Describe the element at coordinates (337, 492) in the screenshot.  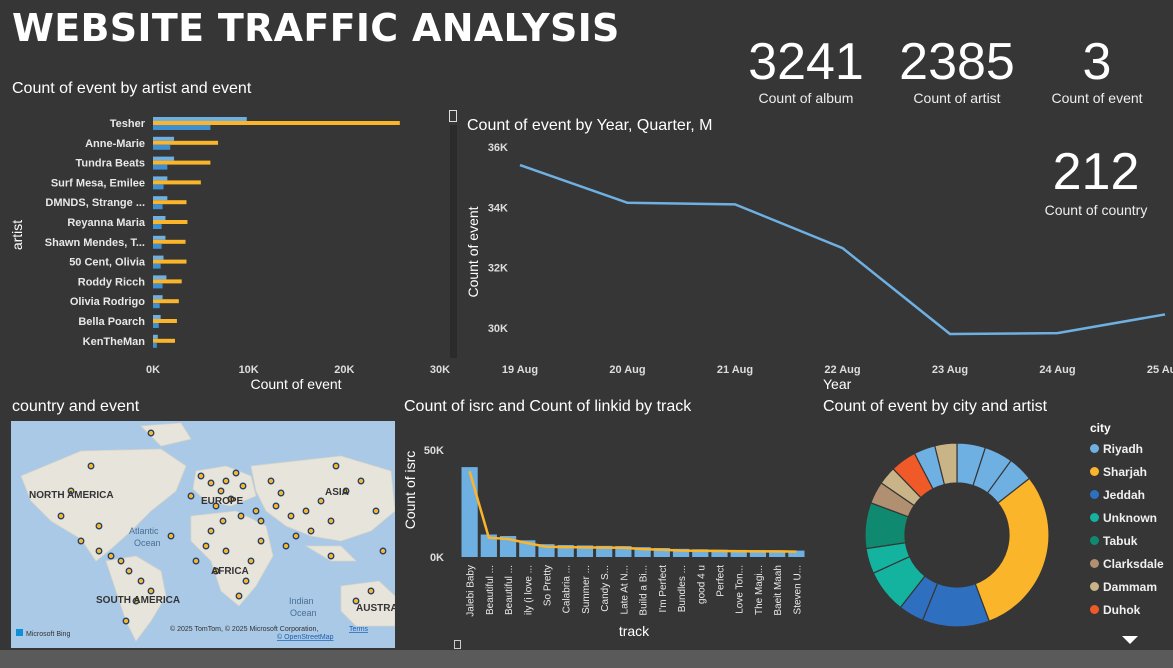
I see `map-label: ASIA` at that location.